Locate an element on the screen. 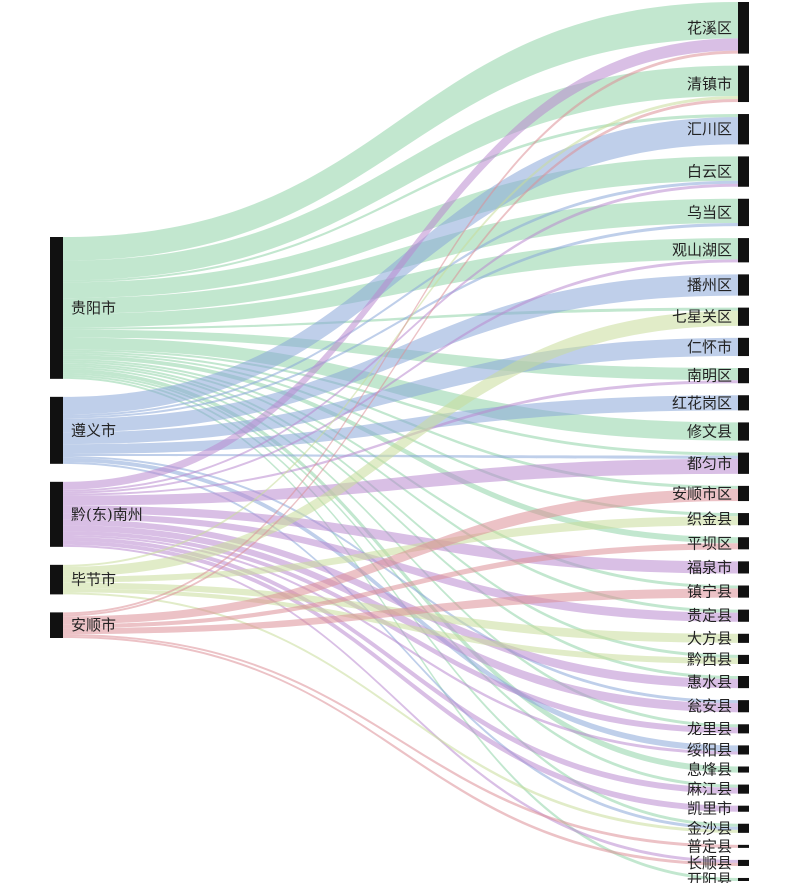 The width and height of the screenshot is (800, 883). target-node-t1 is located at coordinates (743, 84).